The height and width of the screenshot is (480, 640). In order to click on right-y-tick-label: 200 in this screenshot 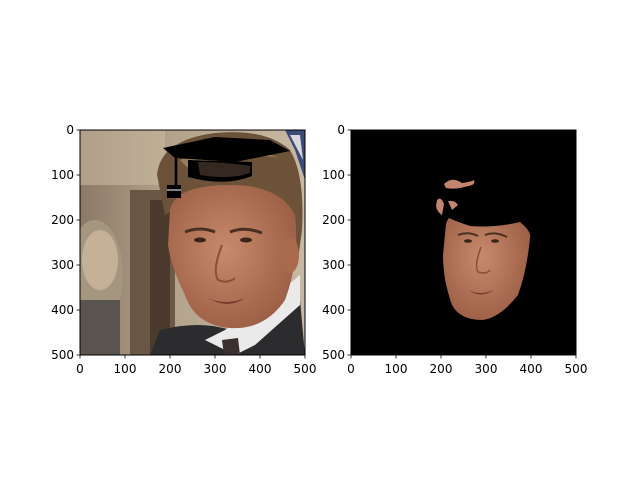, I will do `click(333, 220)`.